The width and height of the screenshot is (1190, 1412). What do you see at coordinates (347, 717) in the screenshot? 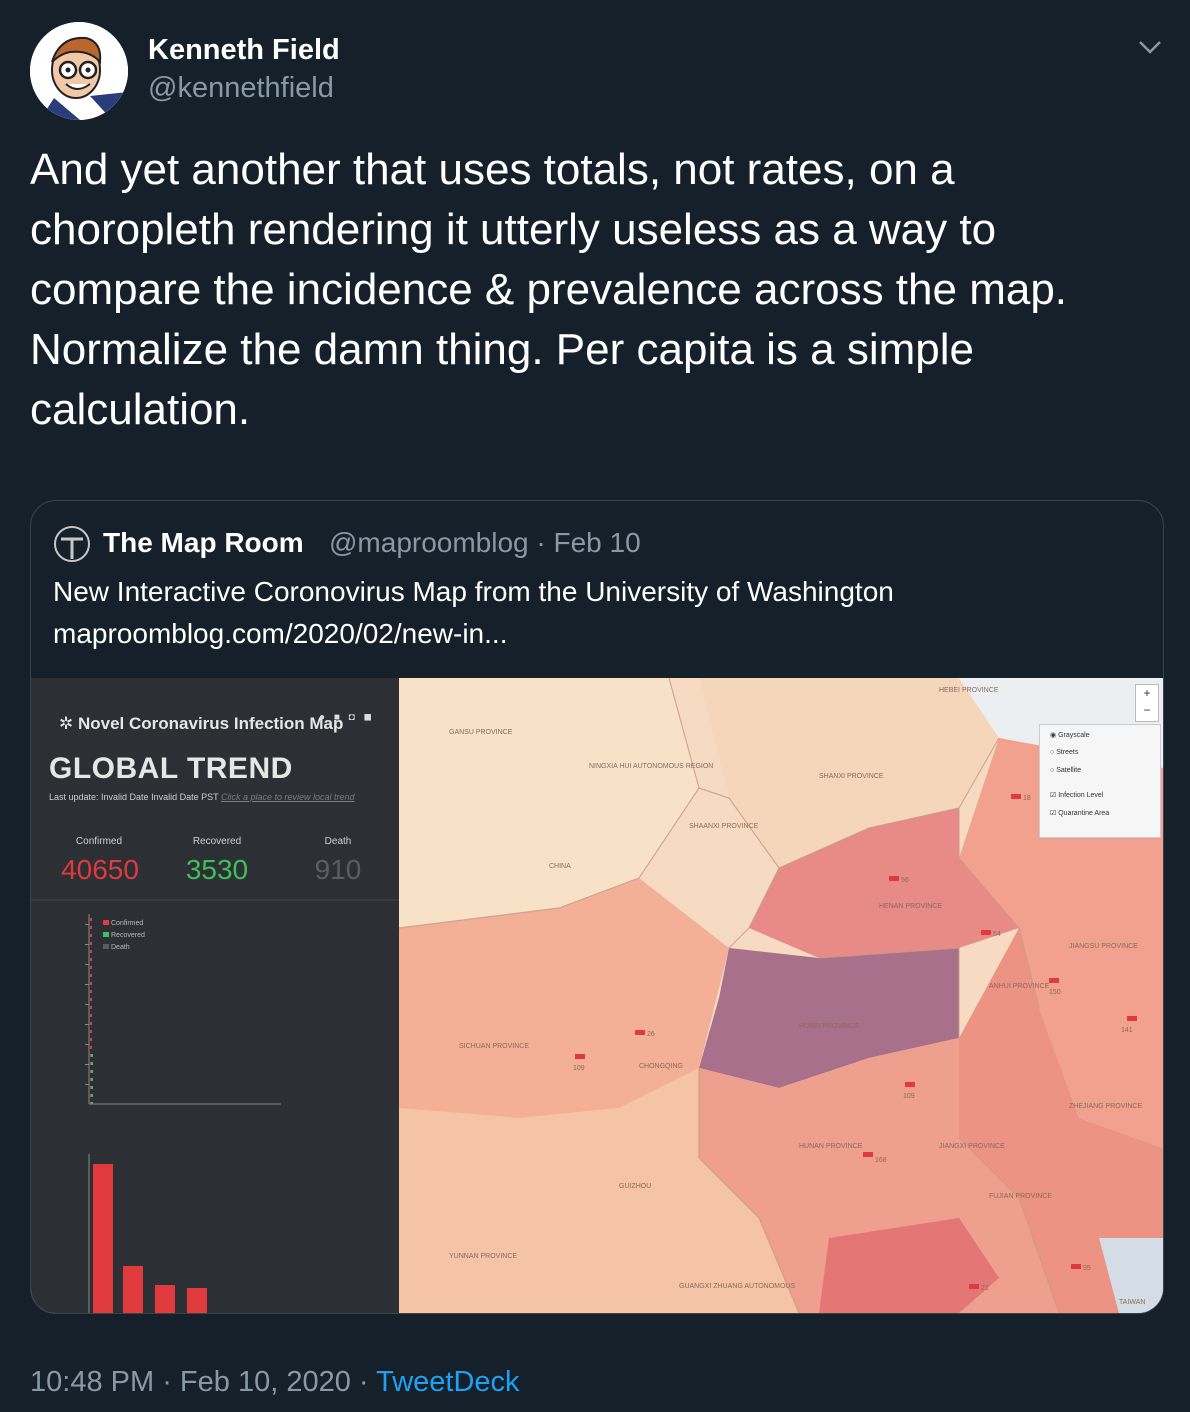
I see `panel-share-icons: ● ■ ◘ ◼` at bounding box center [347, 717].